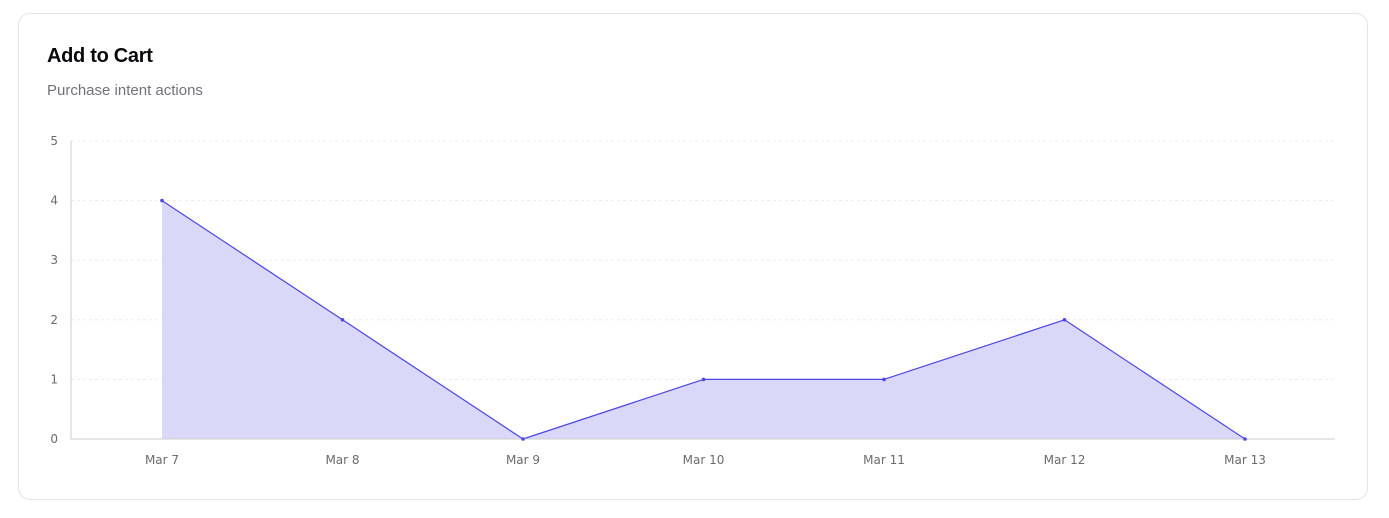 The image size is (1389, 518). Describe the element at coordinates (1245, 460) in the screenshot. I see `x-tick-label: Mar 13` at that location.